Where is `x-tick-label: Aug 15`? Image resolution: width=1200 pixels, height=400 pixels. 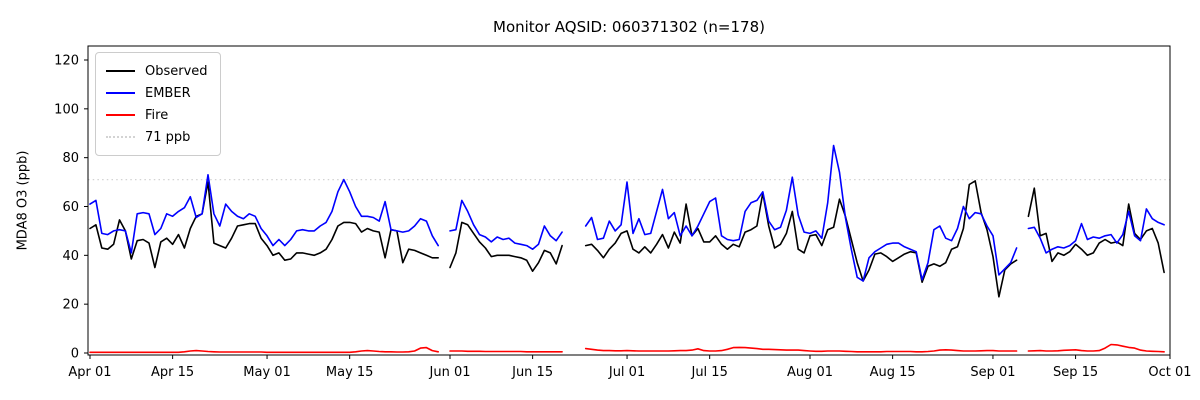 x-tick-label: Aug 15 is located at coordinates (893, 372).